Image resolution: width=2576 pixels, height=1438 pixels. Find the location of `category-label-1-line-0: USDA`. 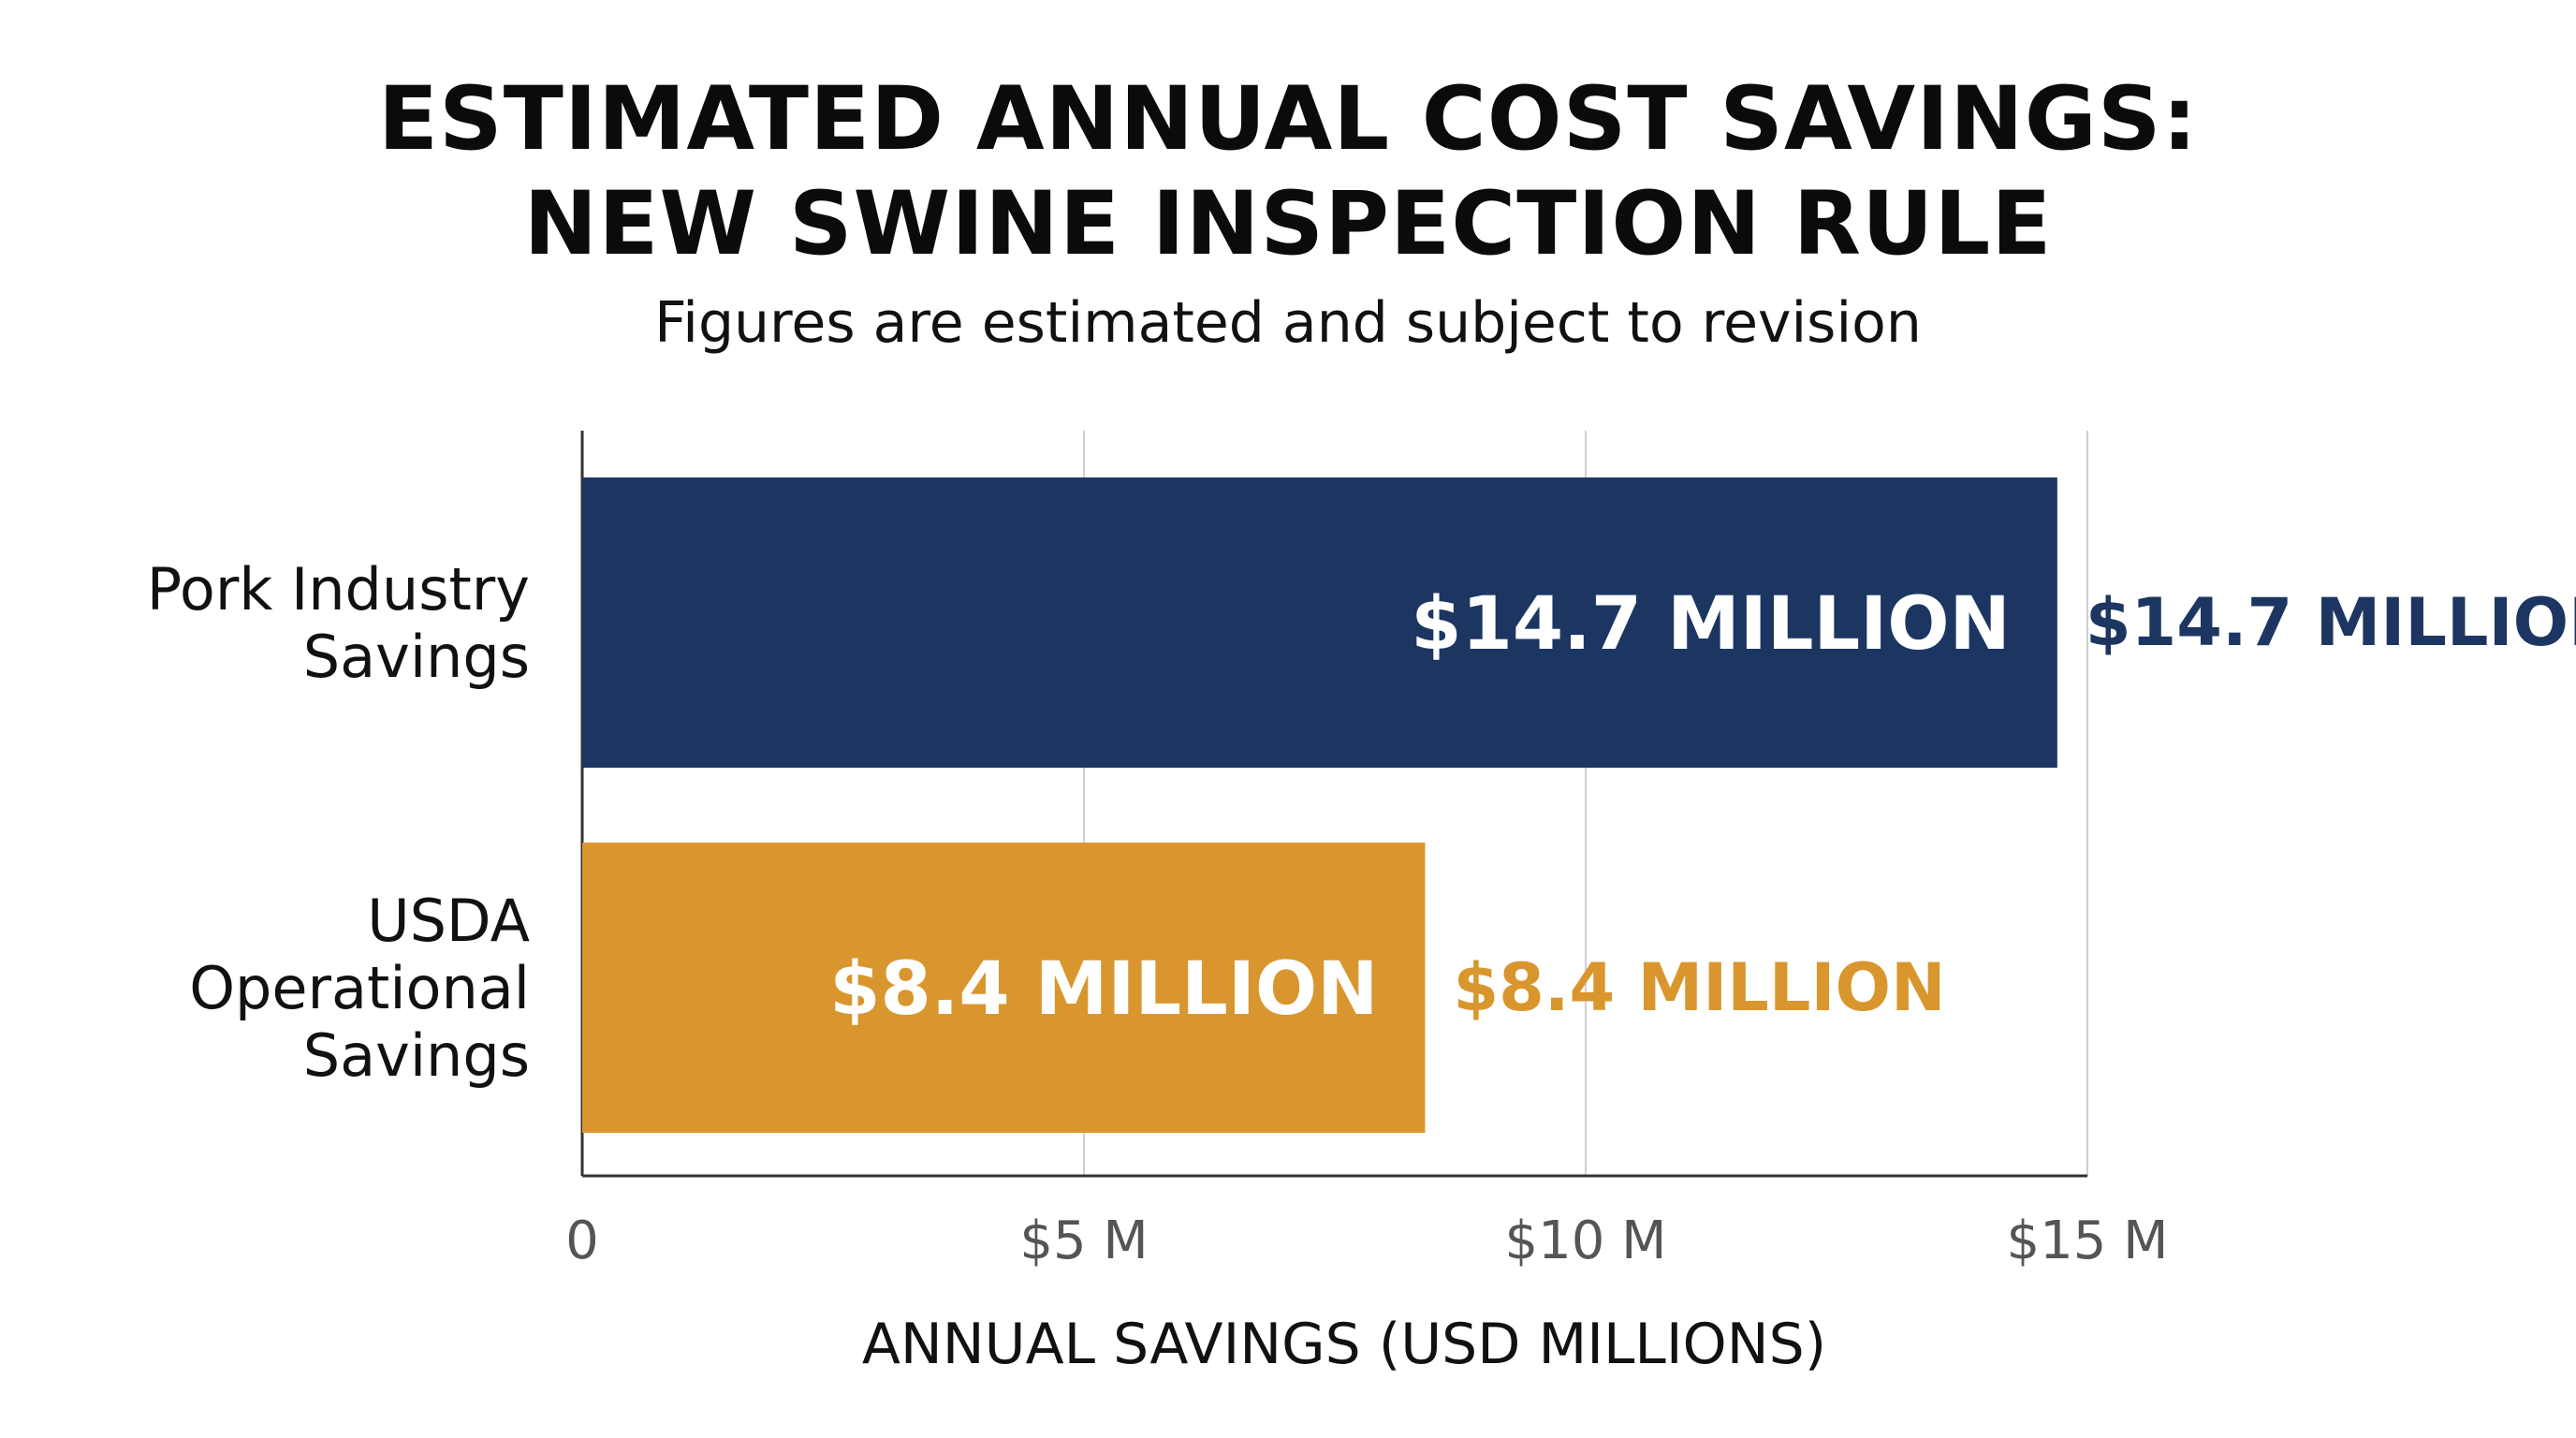

category-label-1-line-0: USDA is located at coordinates (448, 921).